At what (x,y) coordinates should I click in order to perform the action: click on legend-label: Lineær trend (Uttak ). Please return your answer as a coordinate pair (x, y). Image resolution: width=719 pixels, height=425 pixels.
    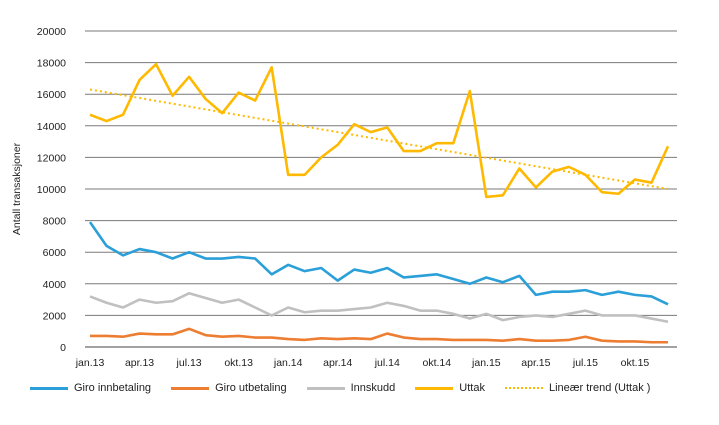
    Looking at the image, I should click on (599, 388).